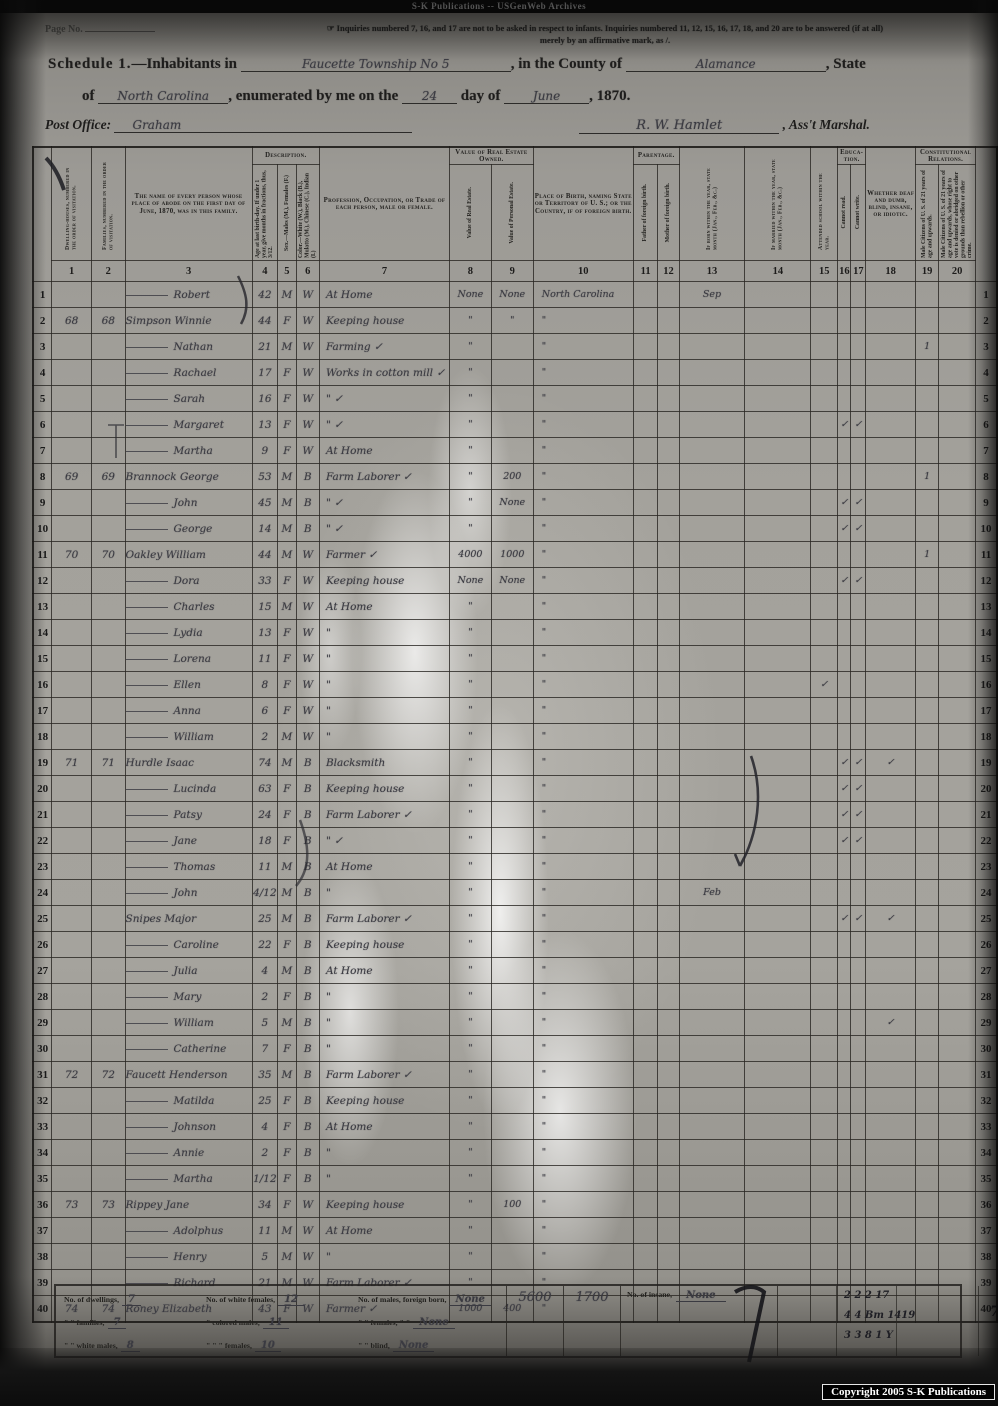  What do you see at coordinates (287, 710) in the screenshot?
I see `sex: F` at bounding box center [287, 710].